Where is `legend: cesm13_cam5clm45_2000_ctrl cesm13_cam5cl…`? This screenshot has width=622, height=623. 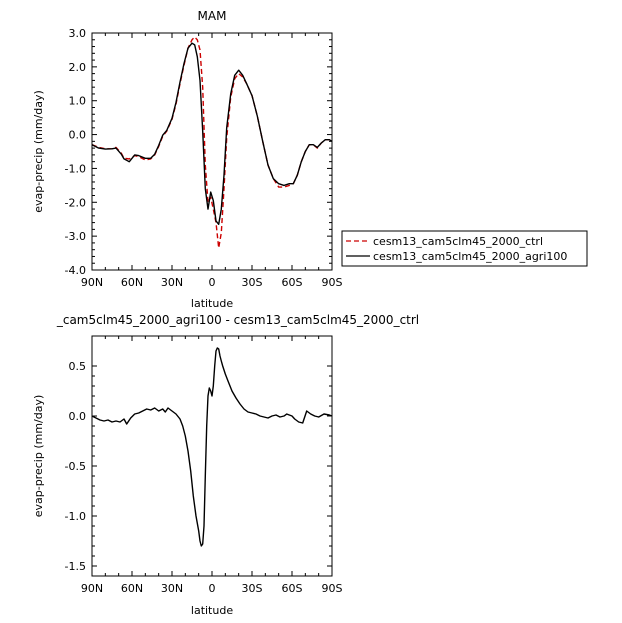
legend: cesm13_cam5clm45_2000_ctrl cesm13_cam5cl… is located at coordinates (464, 248).